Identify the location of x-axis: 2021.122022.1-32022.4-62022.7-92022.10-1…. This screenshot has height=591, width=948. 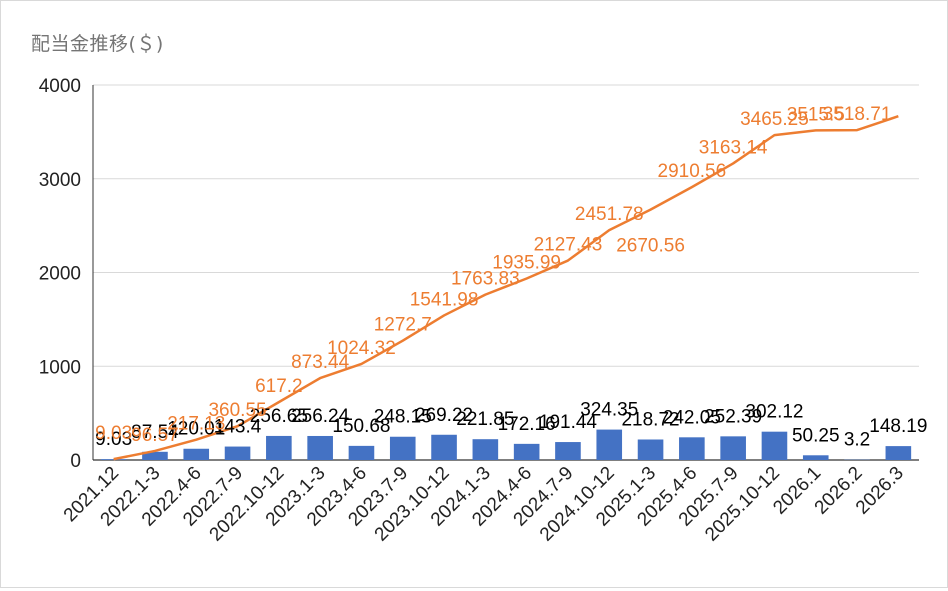
(484, 504).